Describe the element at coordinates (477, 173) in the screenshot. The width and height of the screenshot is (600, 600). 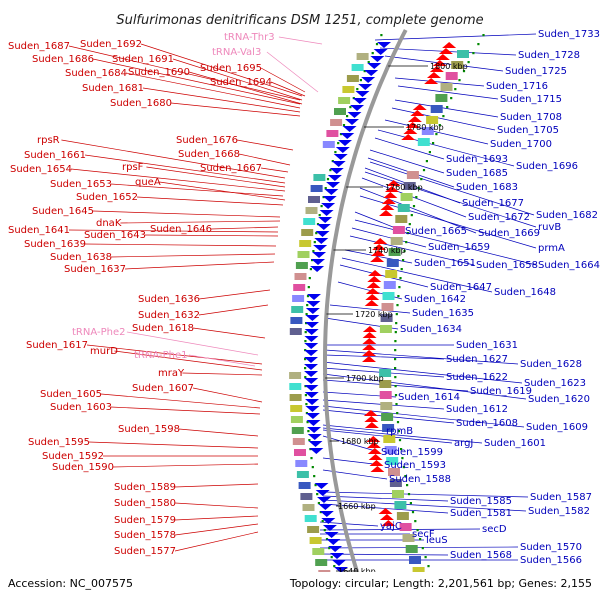
I see `gene-label: Suden_1685` at that location.